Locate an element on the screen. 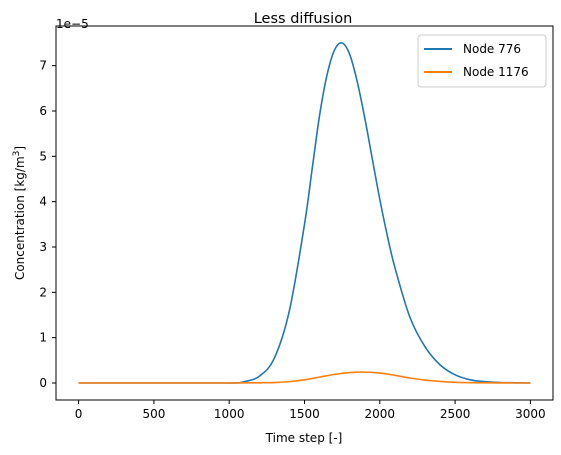 The height and width of the screenshot is (455, 561). chart-title: Less diffusion is located at coordinates (303, 19).